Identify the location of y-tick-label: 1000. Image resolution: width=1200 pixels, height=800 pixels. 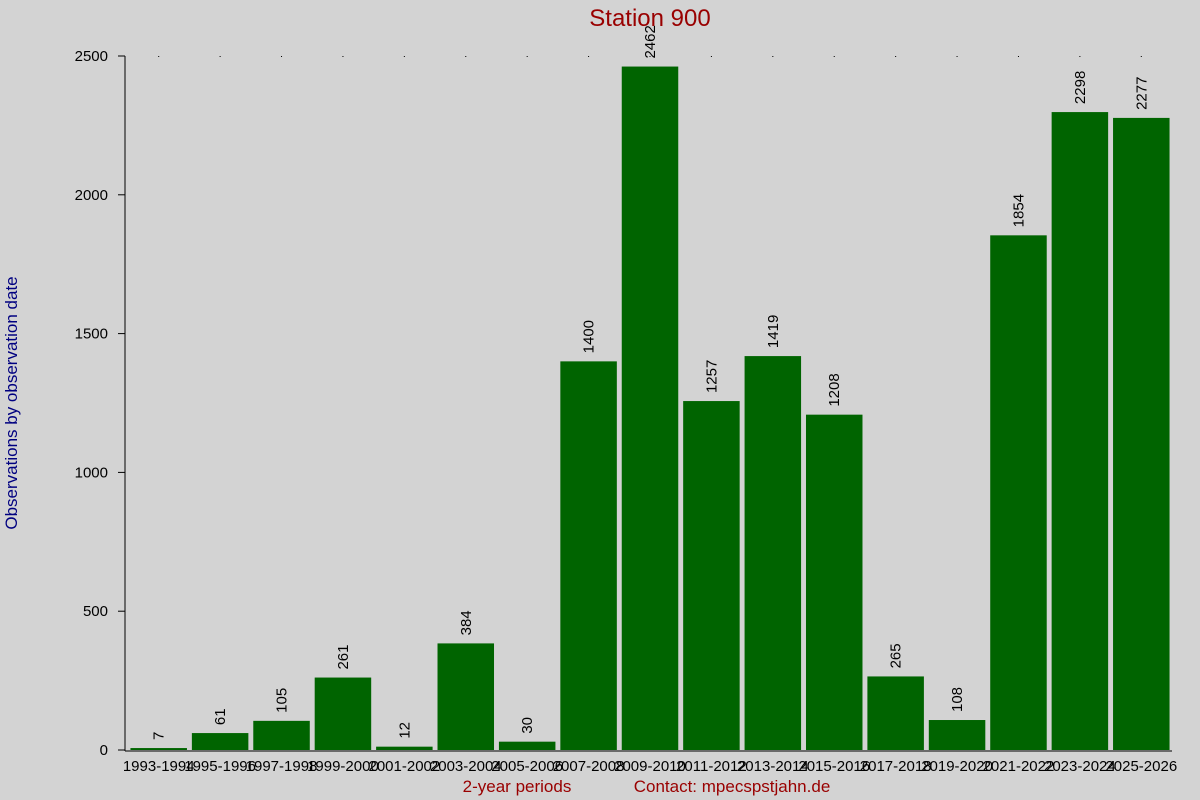
(91, 472).